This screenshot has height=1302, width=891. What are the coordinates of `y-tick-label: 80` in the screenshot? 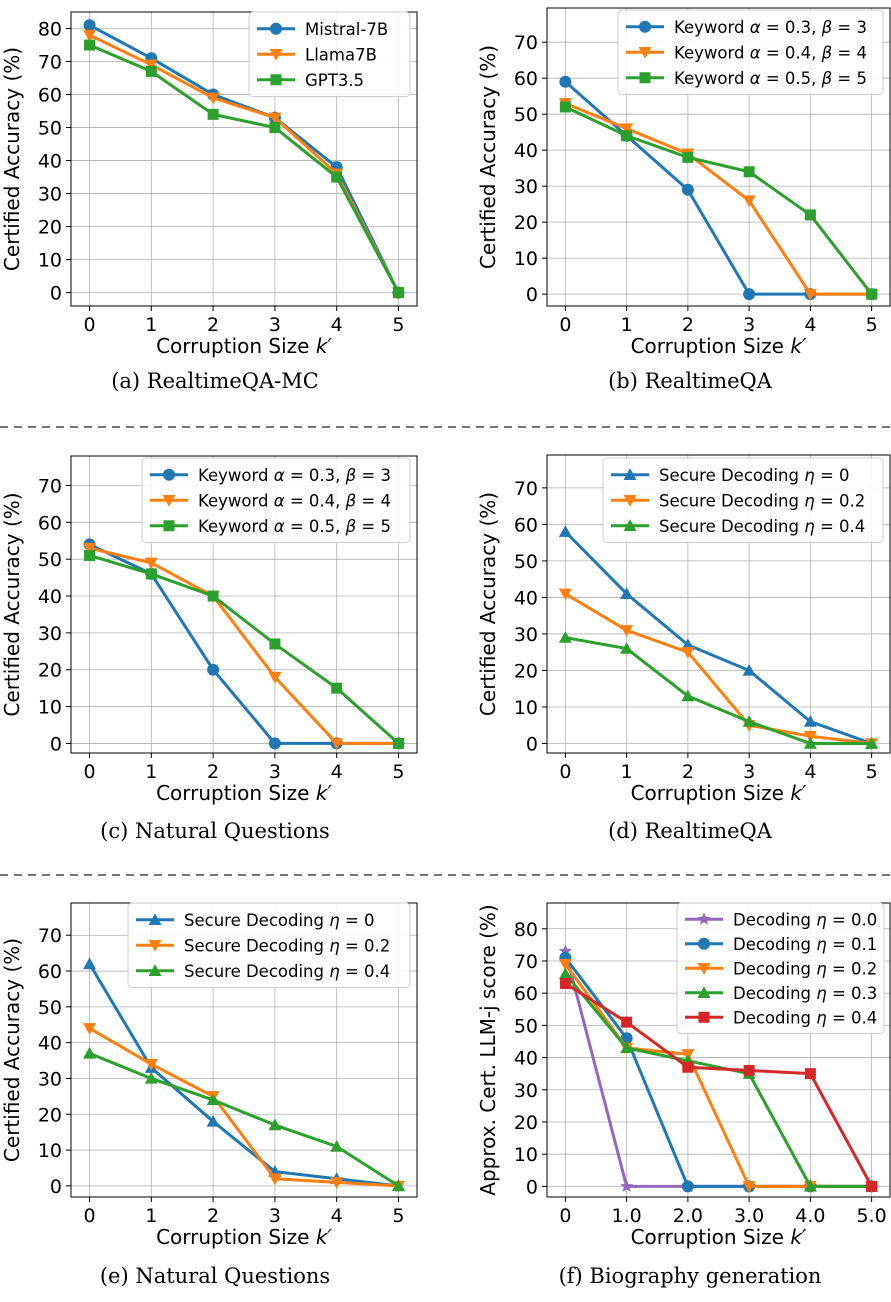 It's located at (50, 30).